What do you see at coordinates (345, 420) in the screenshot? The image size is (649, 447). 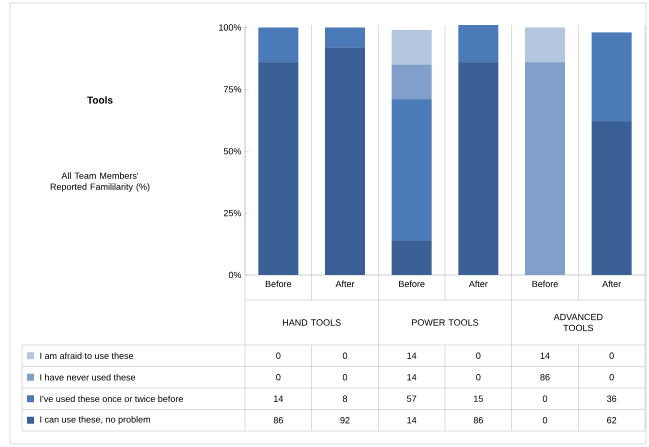 I see `data-label: 92` at bounding box center [345, 420].